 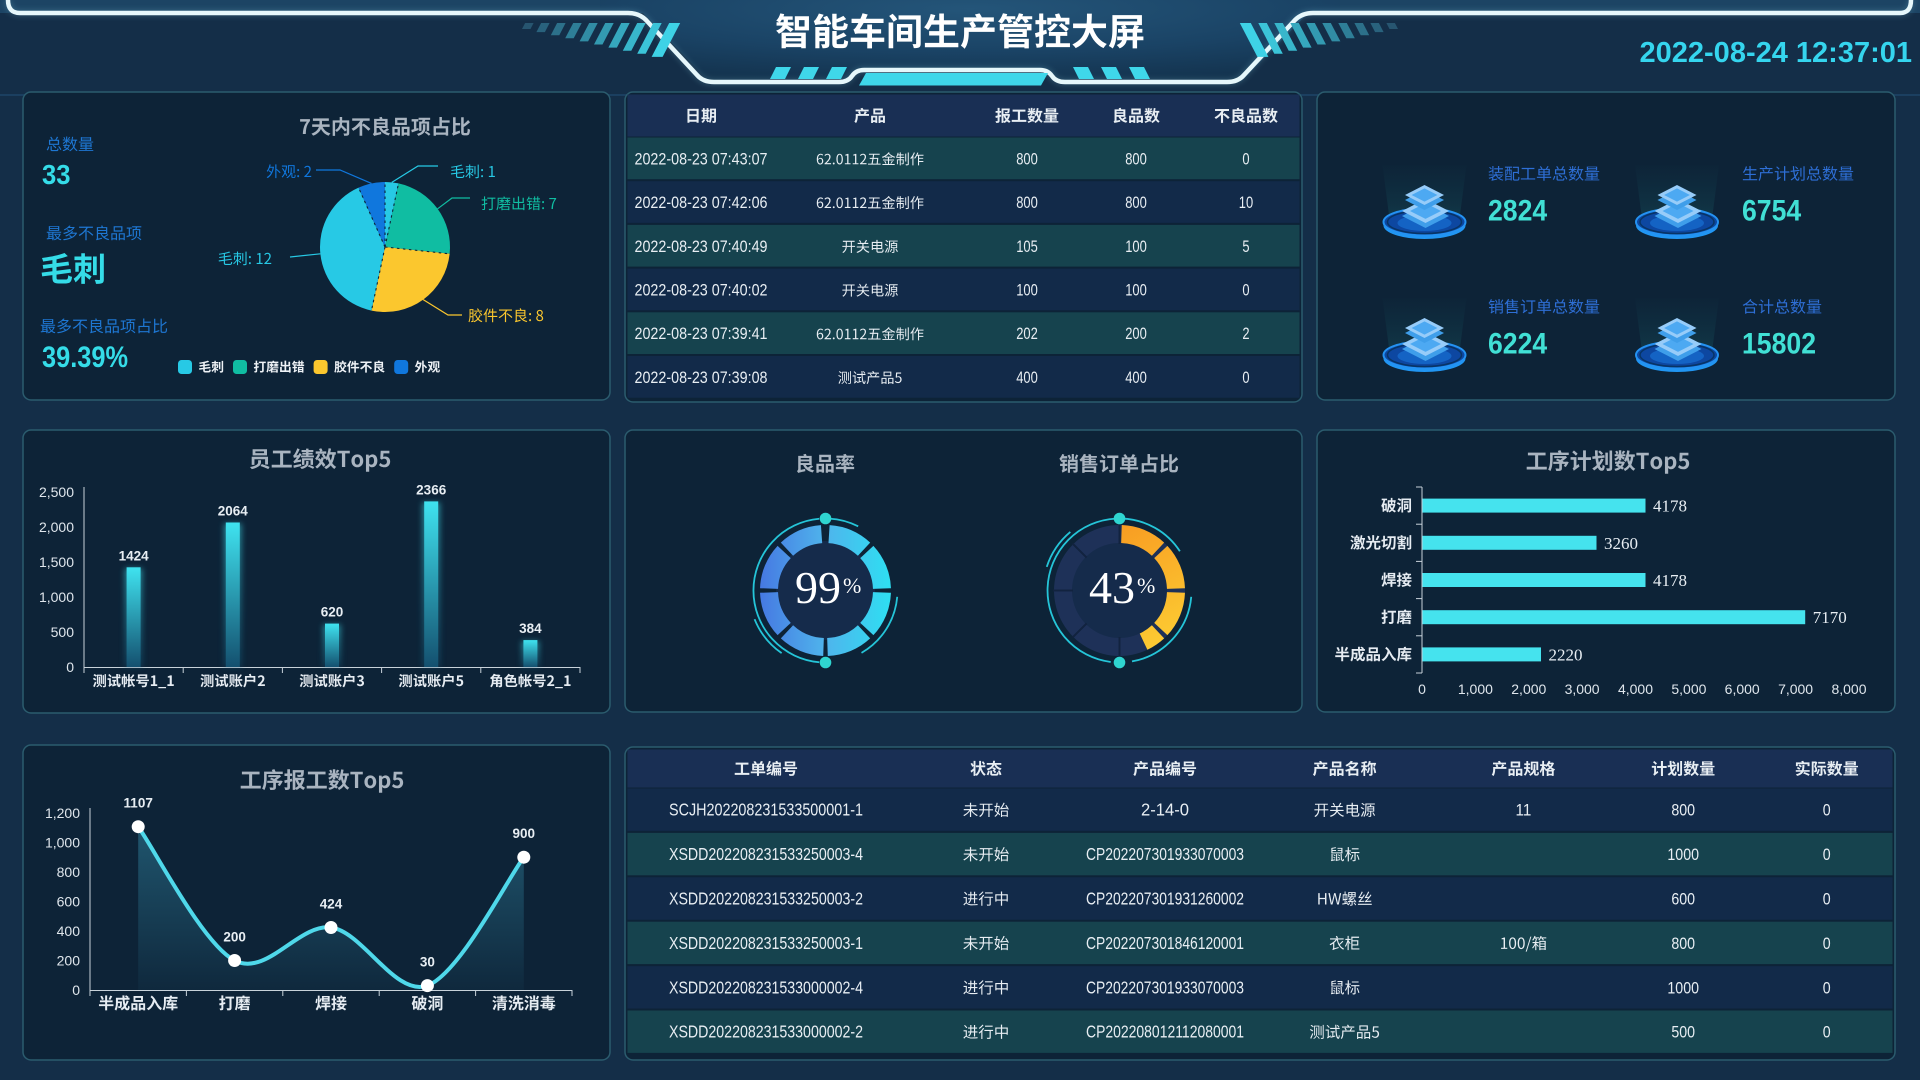 What do you see at coordinates (766, 899) in the screenshot?
I see `svg-text: XSDD202208231533250003-2` at bounding box center [766, 899].